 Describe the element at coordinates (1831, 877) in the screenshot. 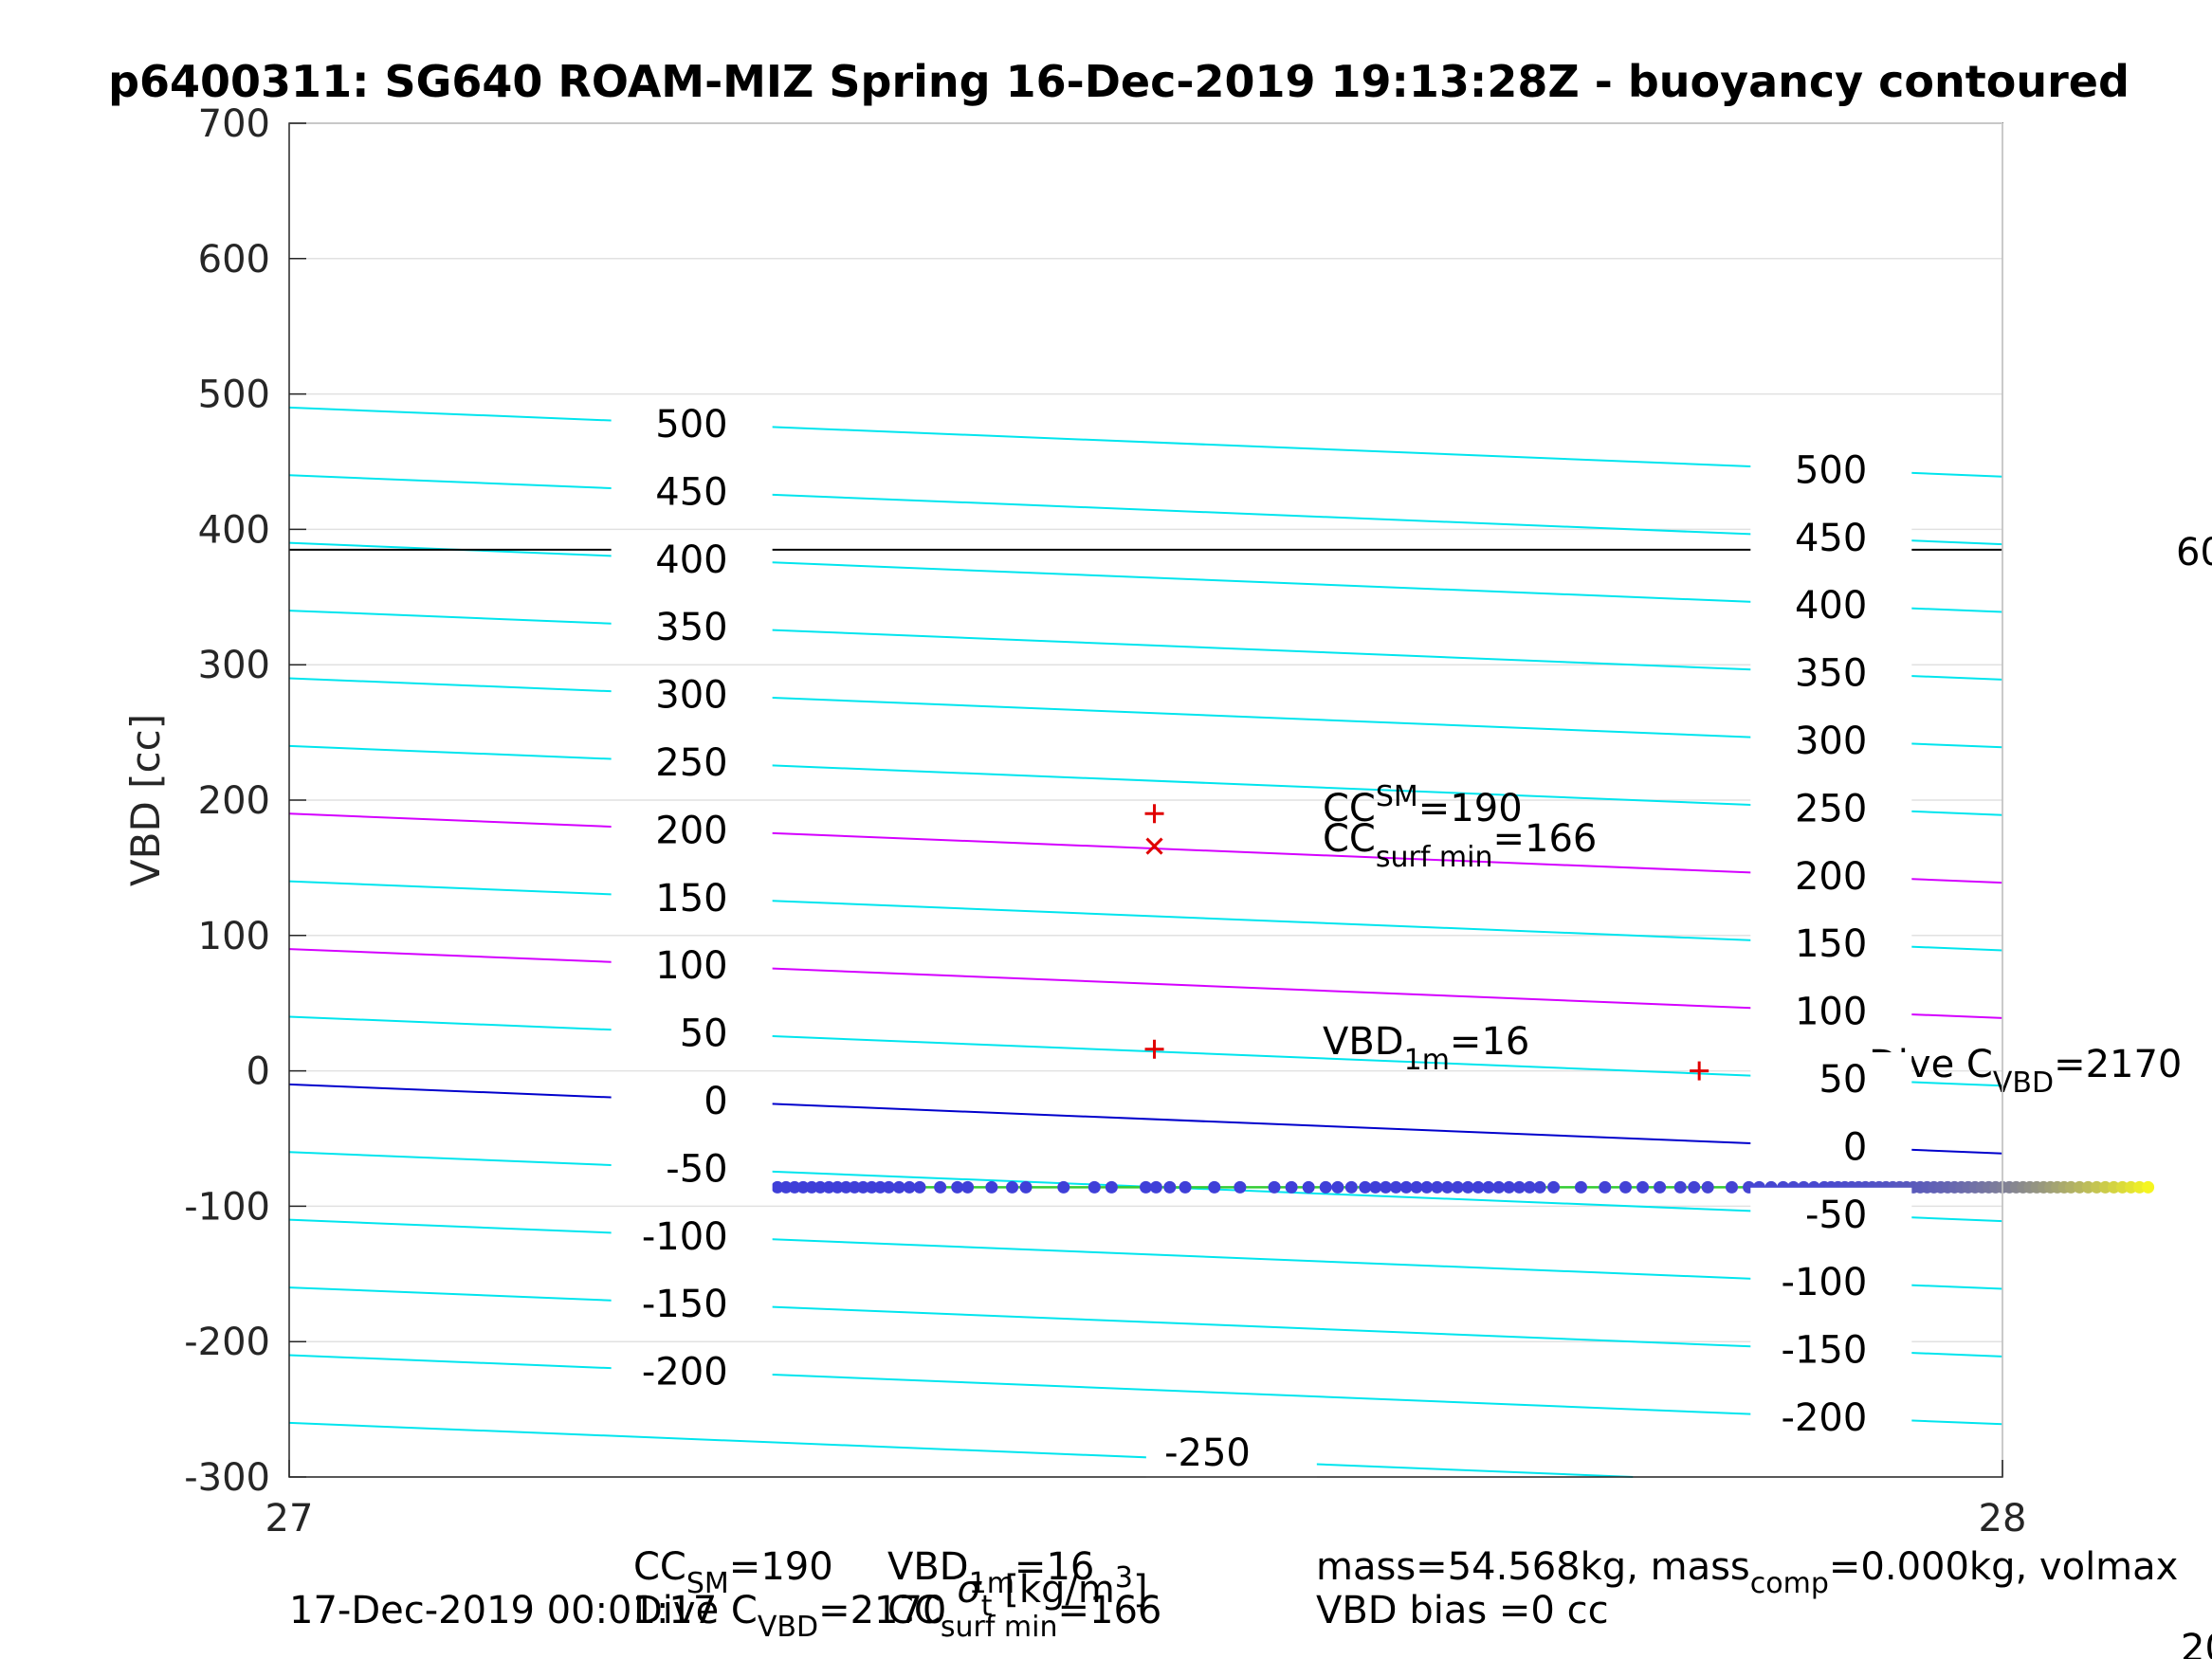

I see `contour-label-right: 200` at that location.